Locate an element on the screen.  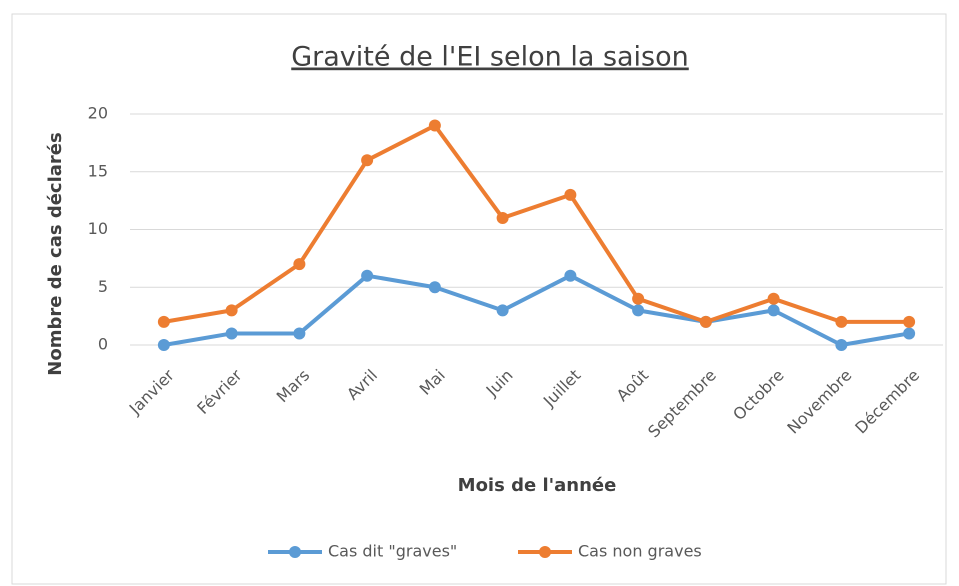
legend-label: Cas dit "graves" is located at coordinates (392, 551).